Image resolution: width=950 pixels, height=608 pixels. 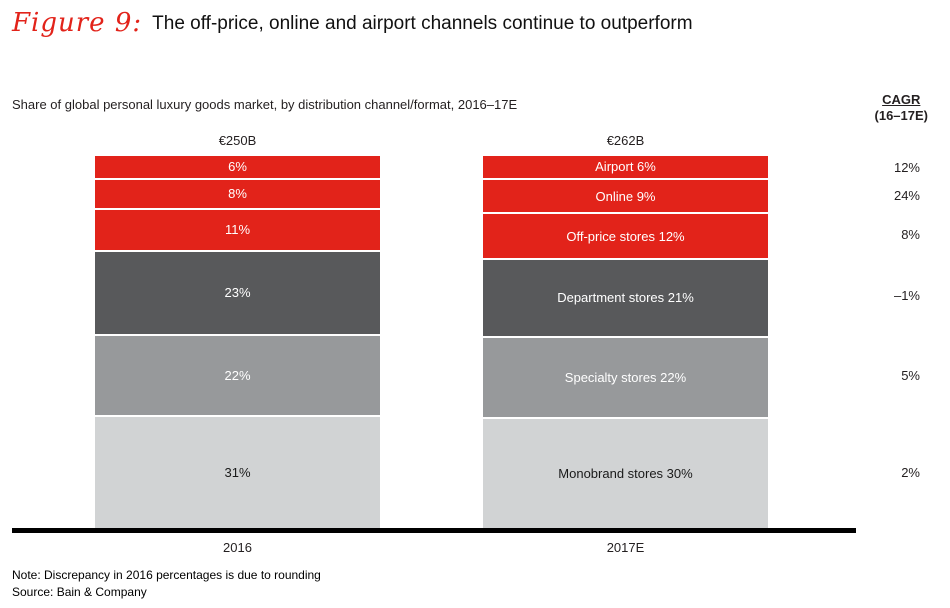 I want to click on segment-2016-off-price-stores: 11%, so click(x=237, y=231).